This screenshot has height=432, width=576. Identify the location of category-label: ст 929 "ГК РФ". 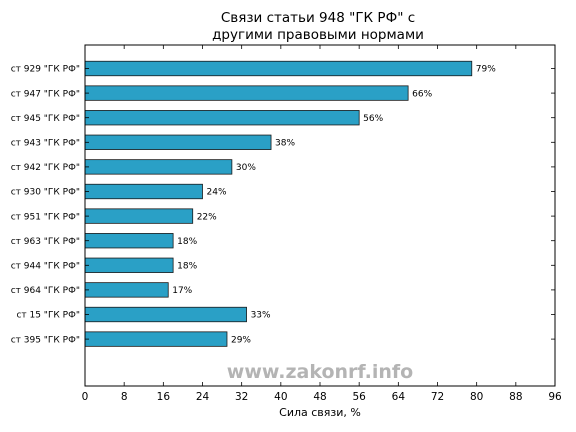
(45, 70).